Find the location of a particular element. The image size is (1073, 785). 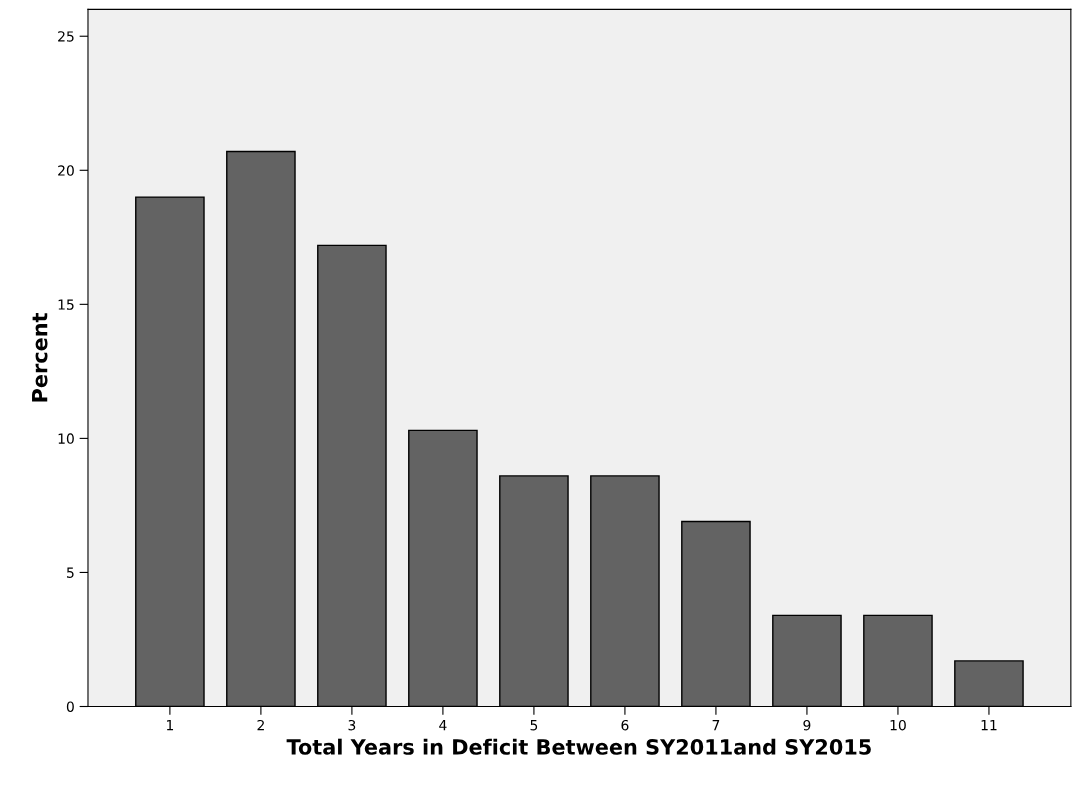

x-tick-label: 10 is located at coordinates (898, 725).